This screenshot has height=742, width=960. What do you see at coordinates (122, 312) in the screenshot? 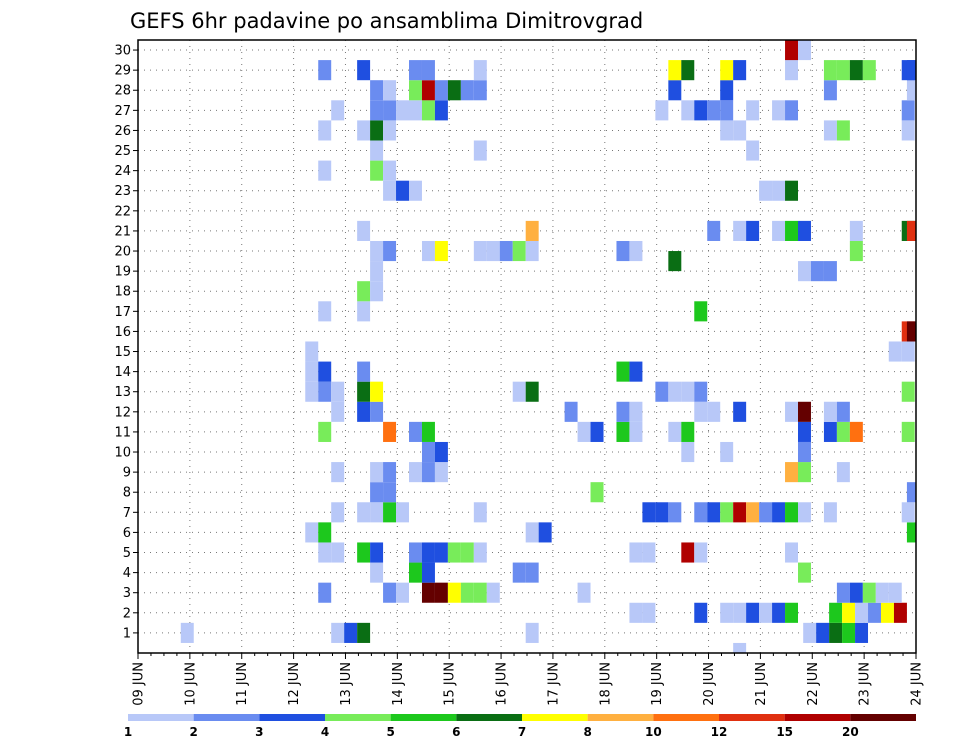
I see `y-tick-label: 17` at bounding box center [122, 312].